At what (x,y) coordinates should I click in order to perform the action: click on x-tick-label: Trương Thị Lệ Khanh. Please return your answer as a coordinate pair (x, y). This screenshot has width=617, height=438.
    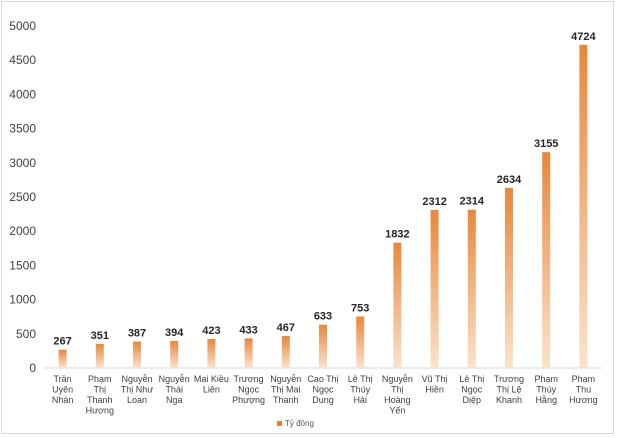
    Looking at the image, I should click on (509, 389).